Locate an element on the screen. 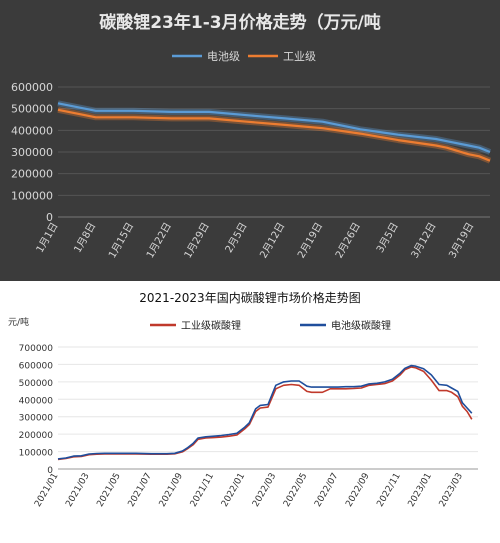 The image size is (500, 543). x-tick-label: 1月8日 is located at coordinates (85, 238).